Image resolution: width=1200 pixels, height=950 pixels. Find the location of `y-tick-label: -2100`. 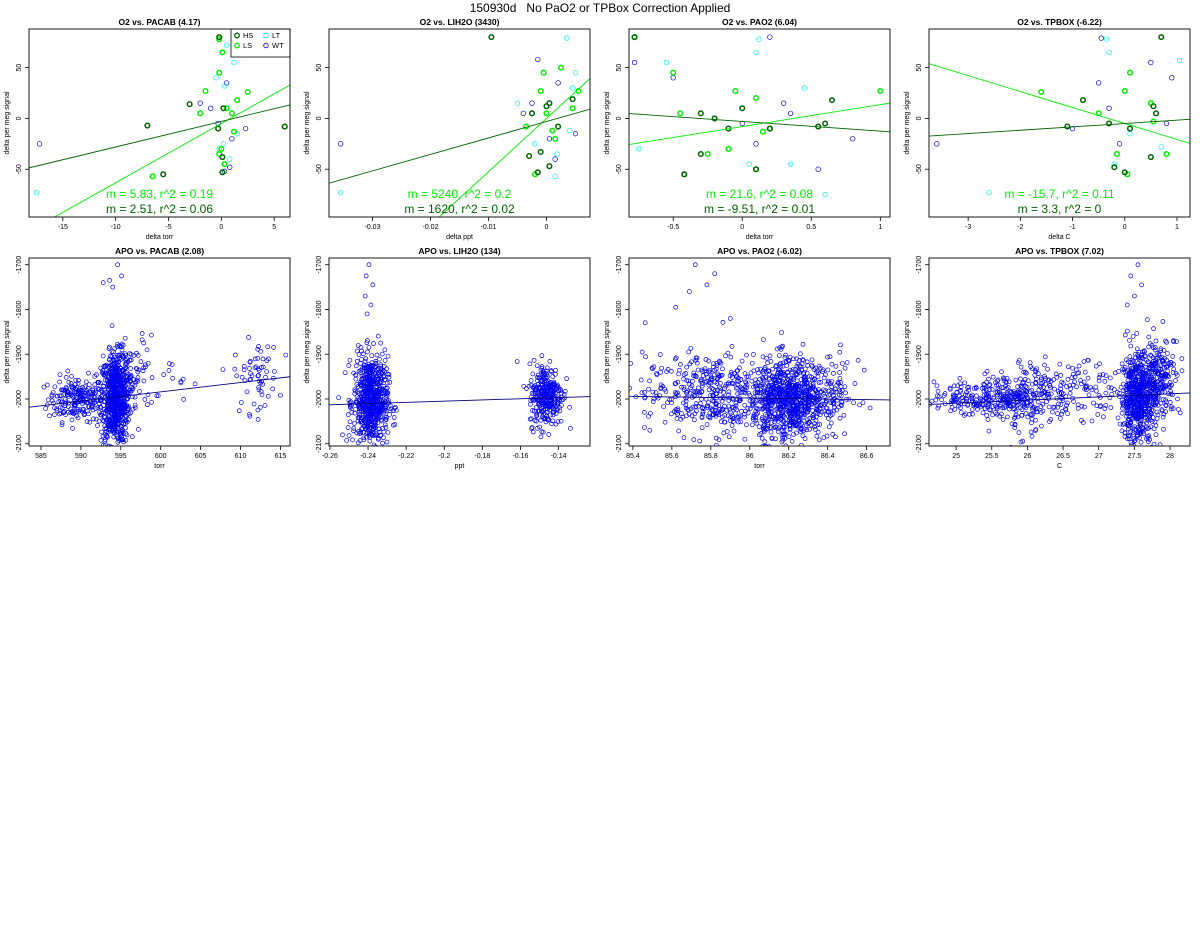

y-tick-label: -2100 is located at coordinates (619, 444).